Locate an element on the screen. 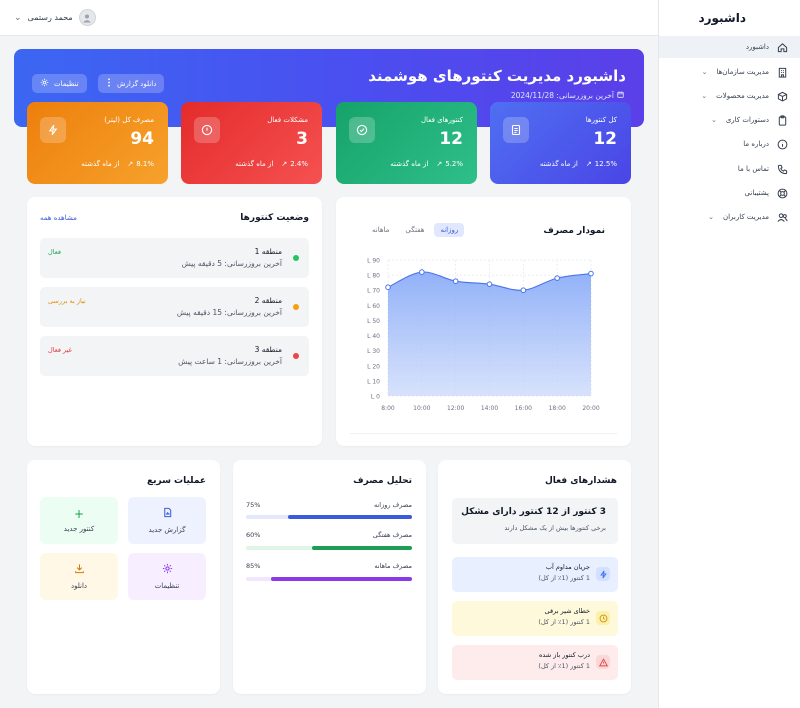 This screenshot has height=708, width=800. chevron-down-icon: ⌄ is located at coordinates (704, 72).